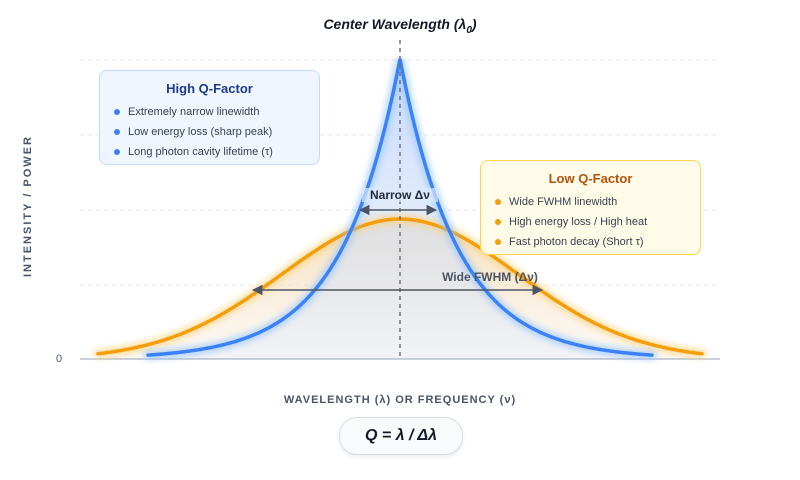 The height and width of the screenshot is (480, 800). Describe the element at coordinates (194, 112) in the screenshot. I see `list-item-text: Extremely narrow linewidth` at that location.